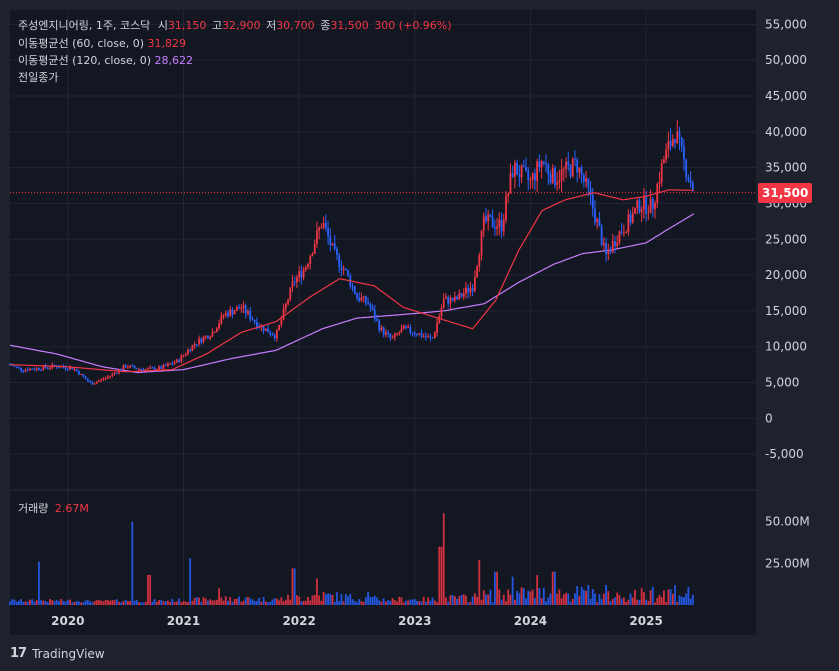 The height and width of the screenshot is (671, 839). Describe the element at coordinates (81, 43) in the screenshot. I see `ma60-label: 이동평균선 (60, close, 0)` at that location.